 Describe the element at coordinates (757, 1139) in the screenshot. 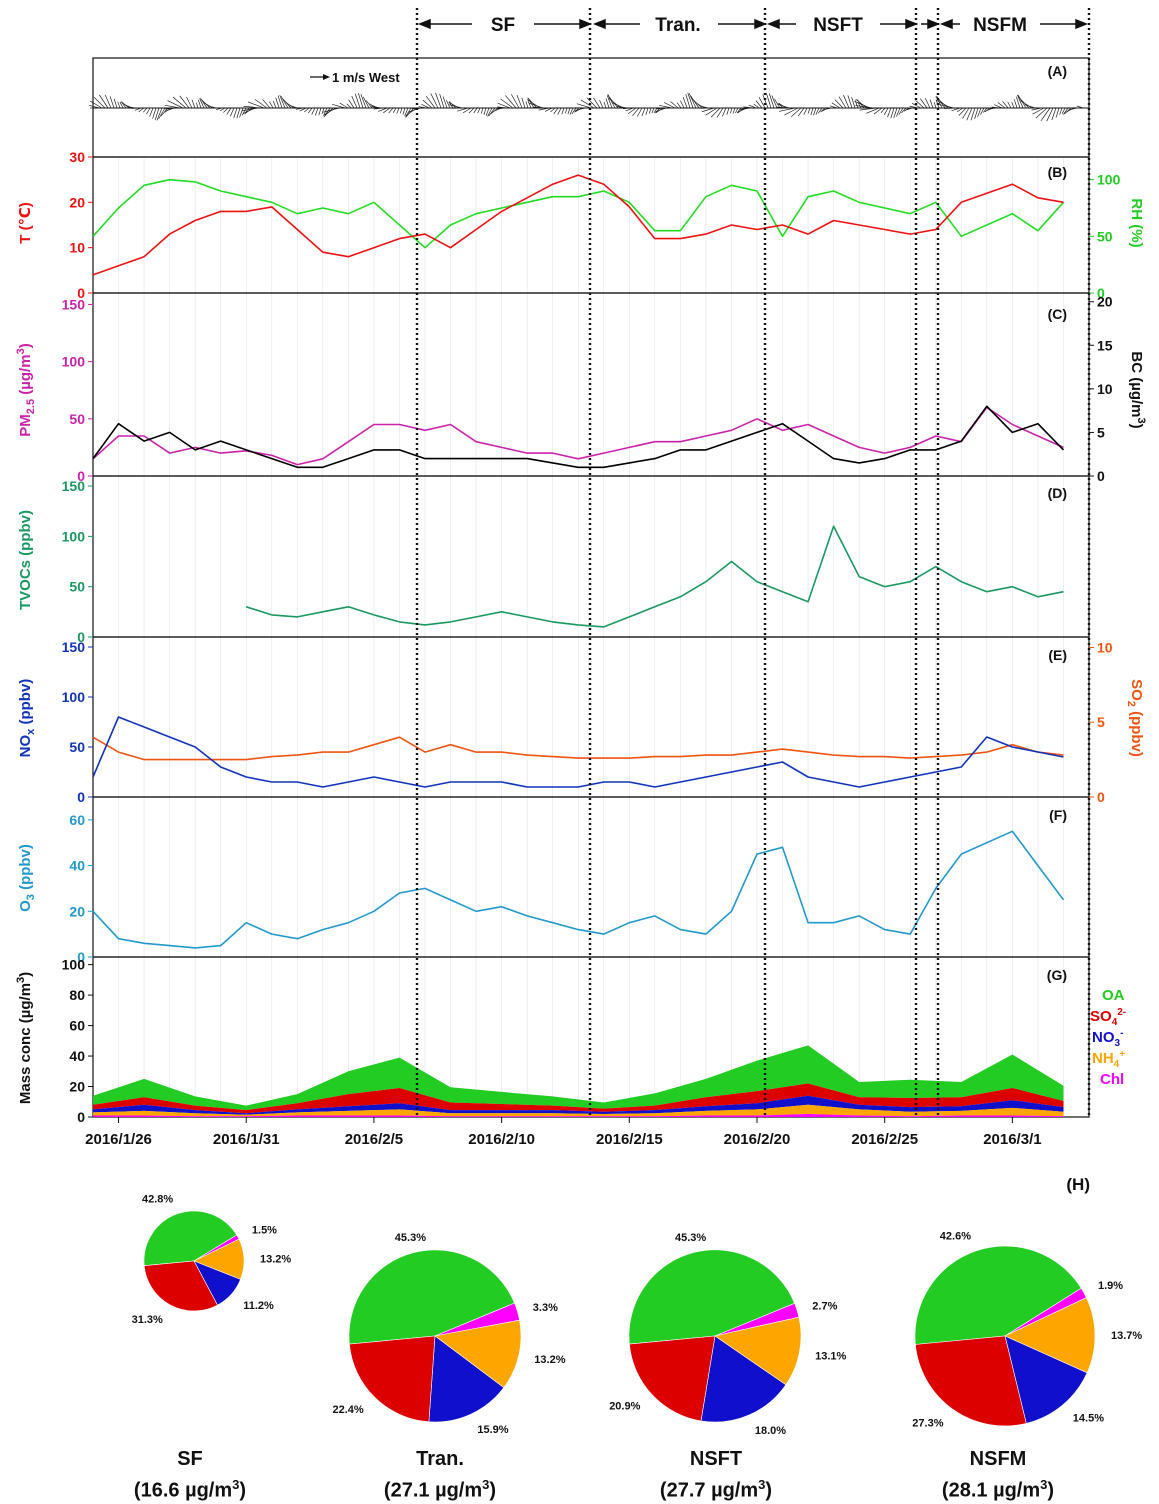

I see `x-tick-label: 2016/2/20` at that location.